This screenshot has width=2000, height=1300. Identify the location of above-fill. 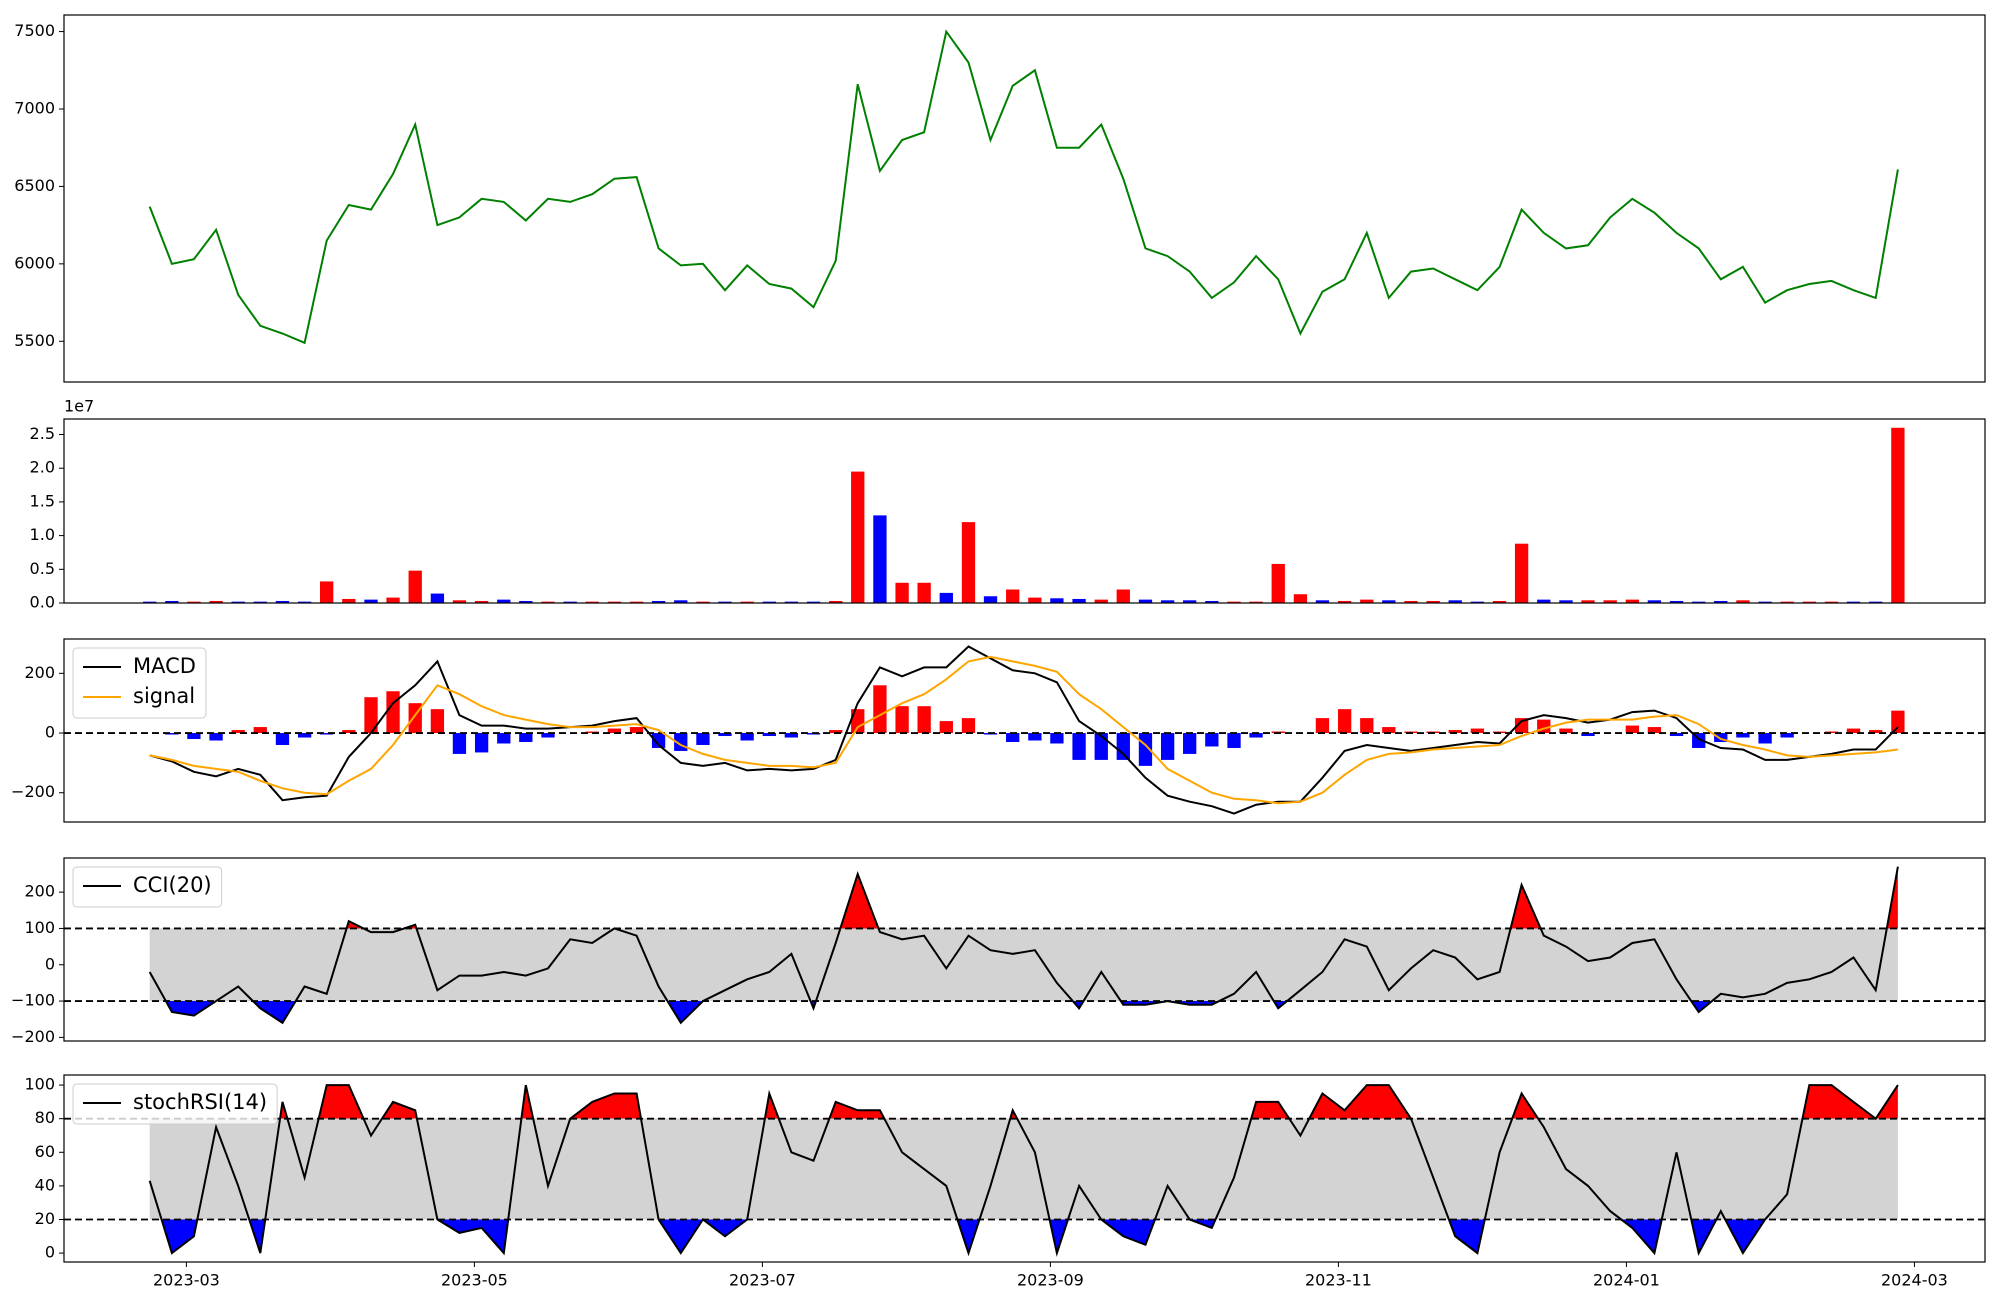
(1023, 1102).